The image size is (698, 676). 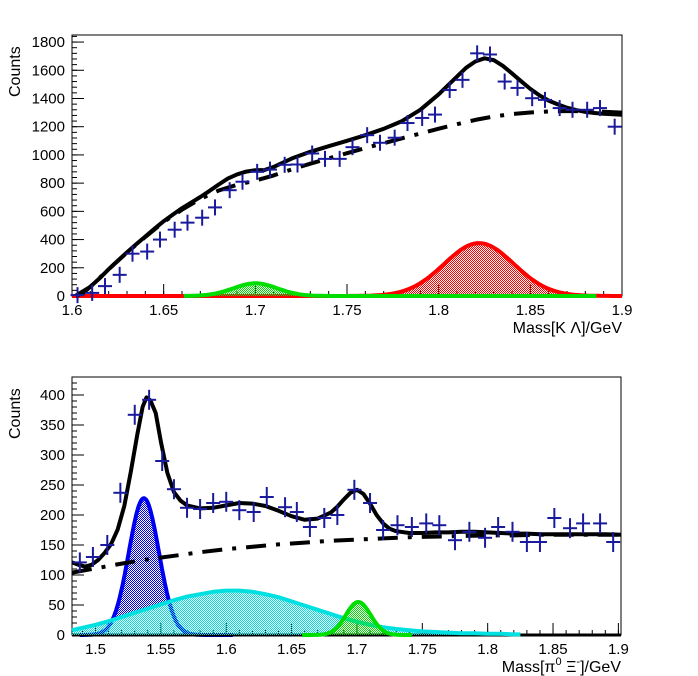 What do you see at coordinates (562, 666) in the screenshot?
I see `bottom-x-axis-title: Mass[π0 Ξ-]/GeV` at bounding box center [562, 666].